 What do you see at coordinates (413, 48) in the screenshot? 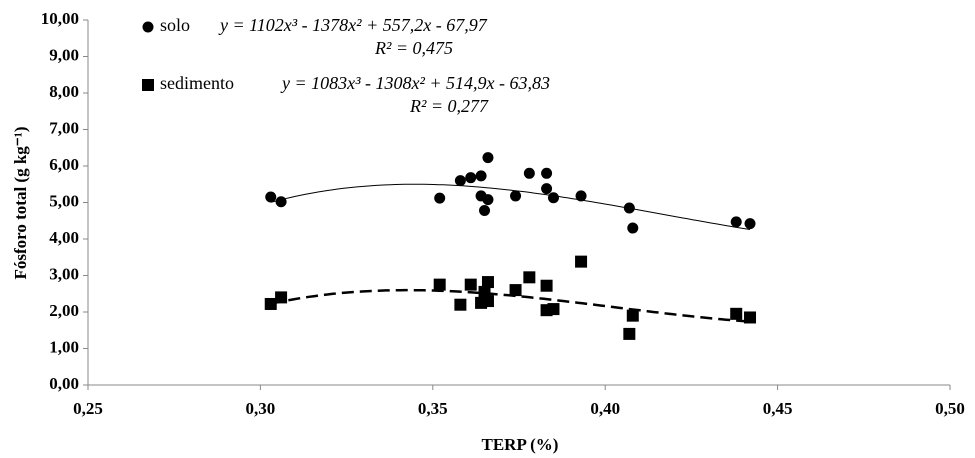
I see `r-squared: R² = 0,475` at bounding box center [413, 48].